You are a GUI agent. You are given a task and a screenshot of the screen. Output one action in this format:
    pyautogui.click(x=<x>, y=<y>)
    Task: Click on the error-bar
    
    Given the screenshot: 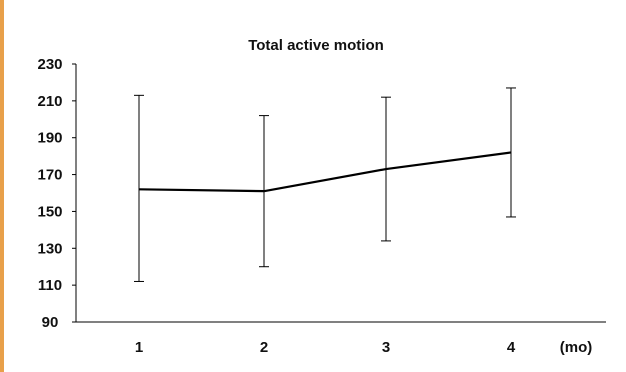 What is the action you would take?
    pyautogui.click(x=139, y=188)
    